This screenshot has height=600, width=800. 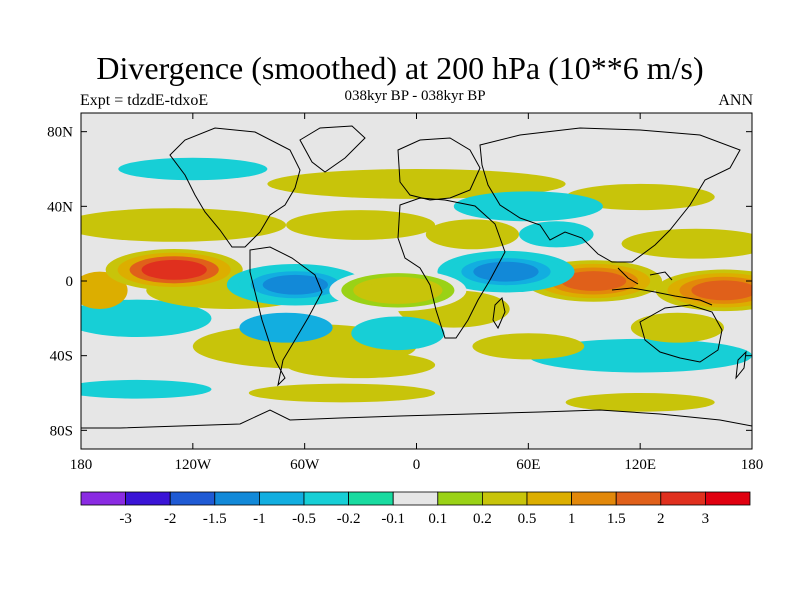 I want to click on colorbar-label: 2, so click(x=661, y=519).